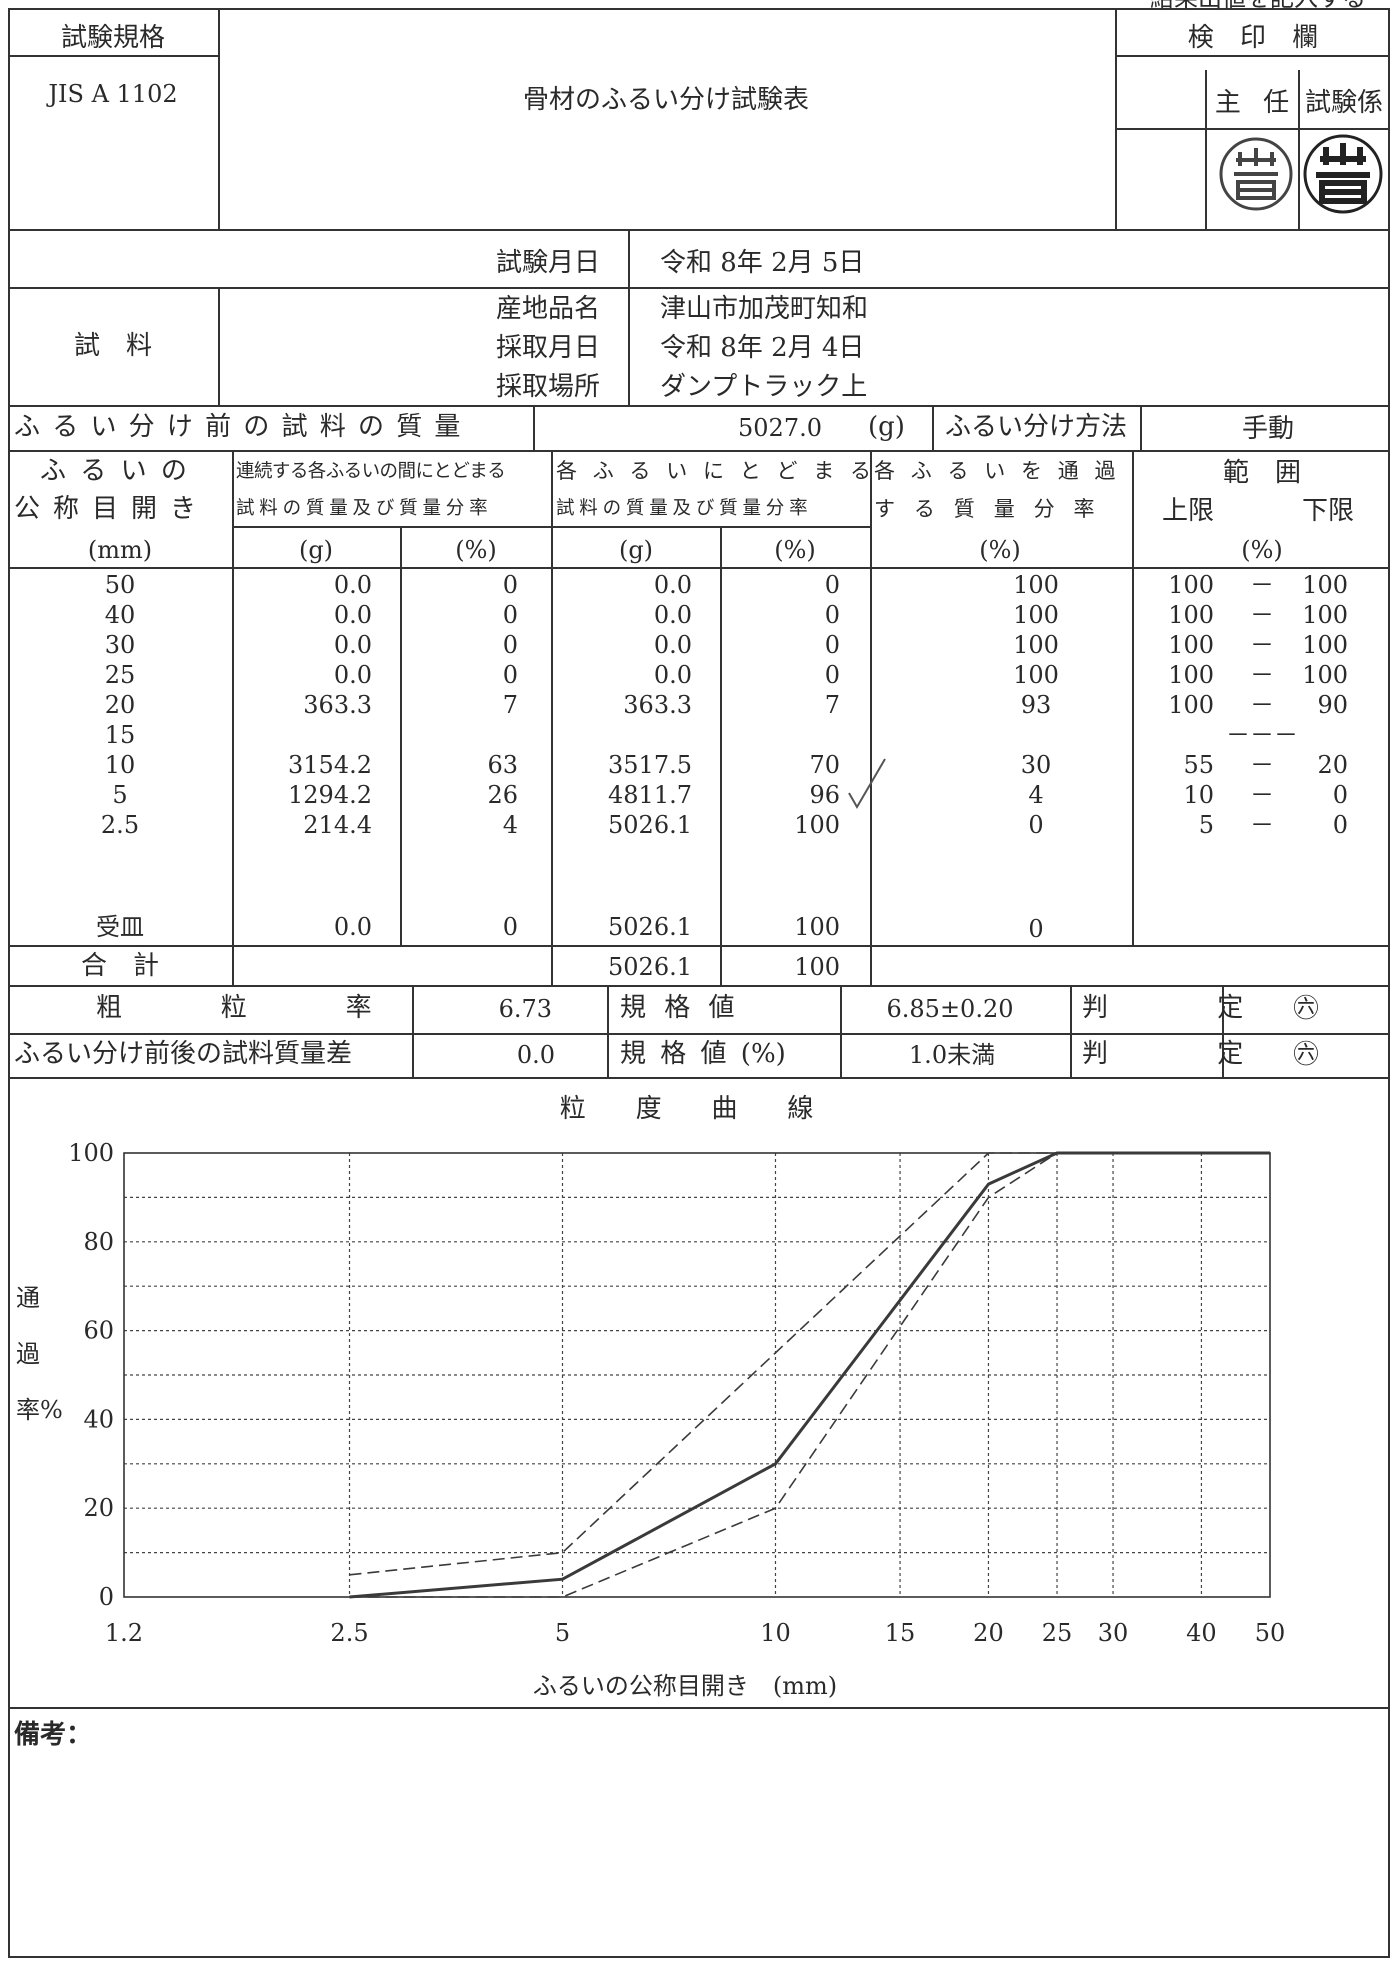 Image resolution: width=1398 pixels, height=1965 pixels. Describe the element at coordinates (1191, 675) in the screenshot. I see `row-3-upper: 100` at that location.